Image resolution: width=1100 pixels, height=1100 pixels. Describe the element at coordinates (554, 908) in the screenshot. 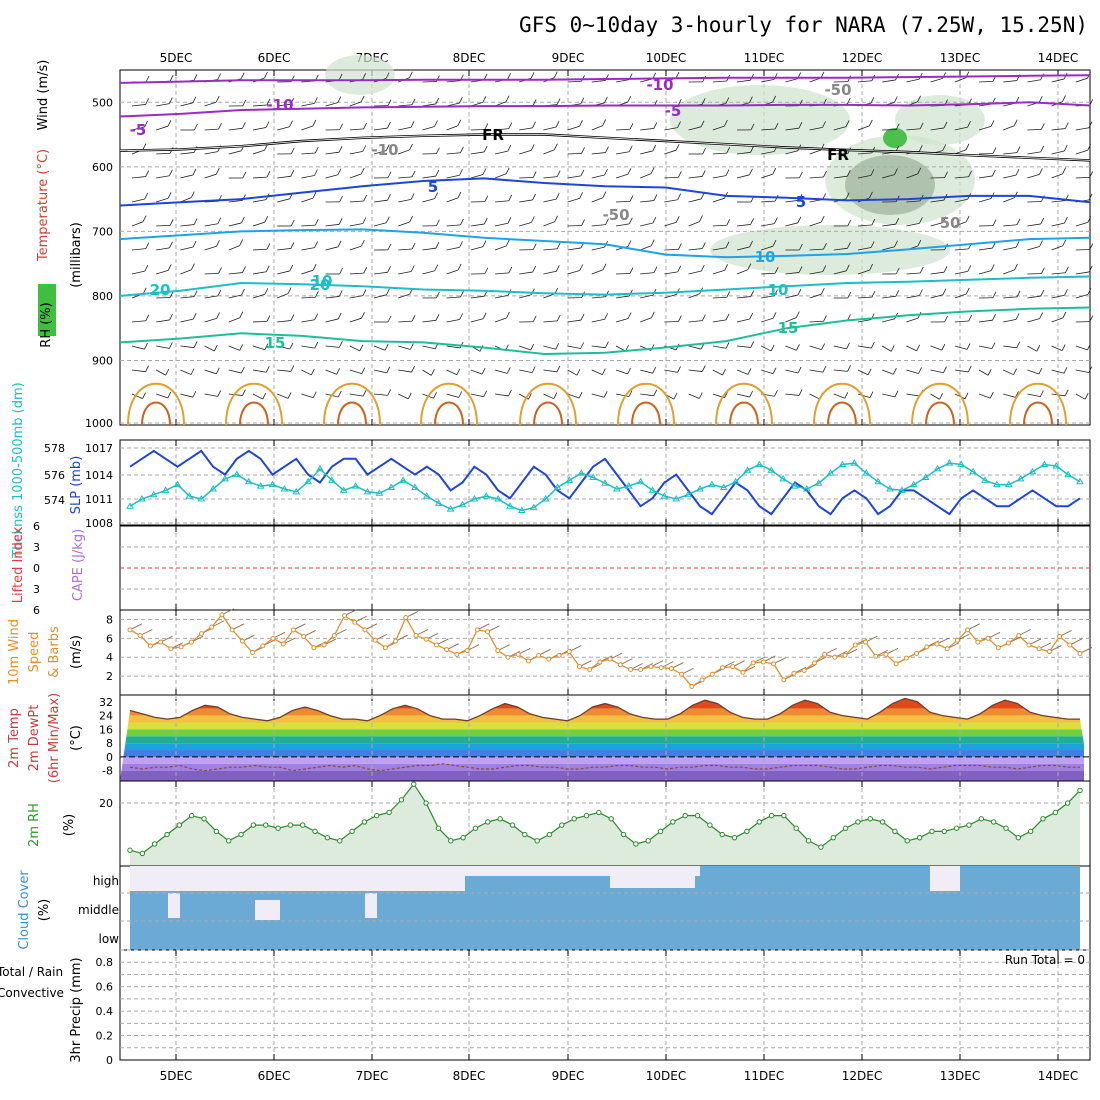

I see `cloud-cover-panel: high middle low Cloud Cover (%)` at that location.